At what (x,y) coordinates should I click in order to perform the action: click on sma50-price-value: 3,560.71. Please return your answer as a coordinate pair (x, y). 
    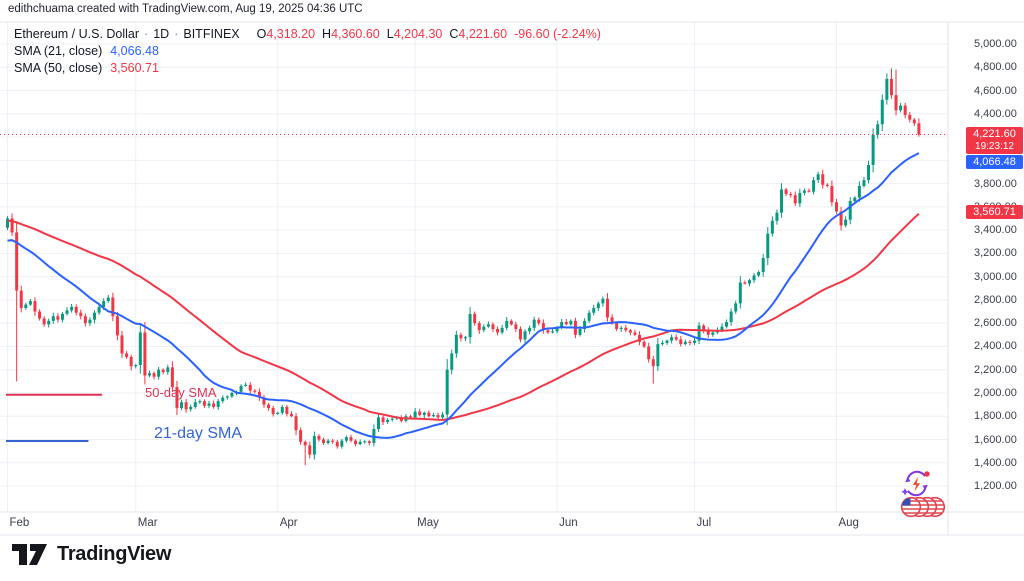
    Looking at the image, I should click on (994, 211).